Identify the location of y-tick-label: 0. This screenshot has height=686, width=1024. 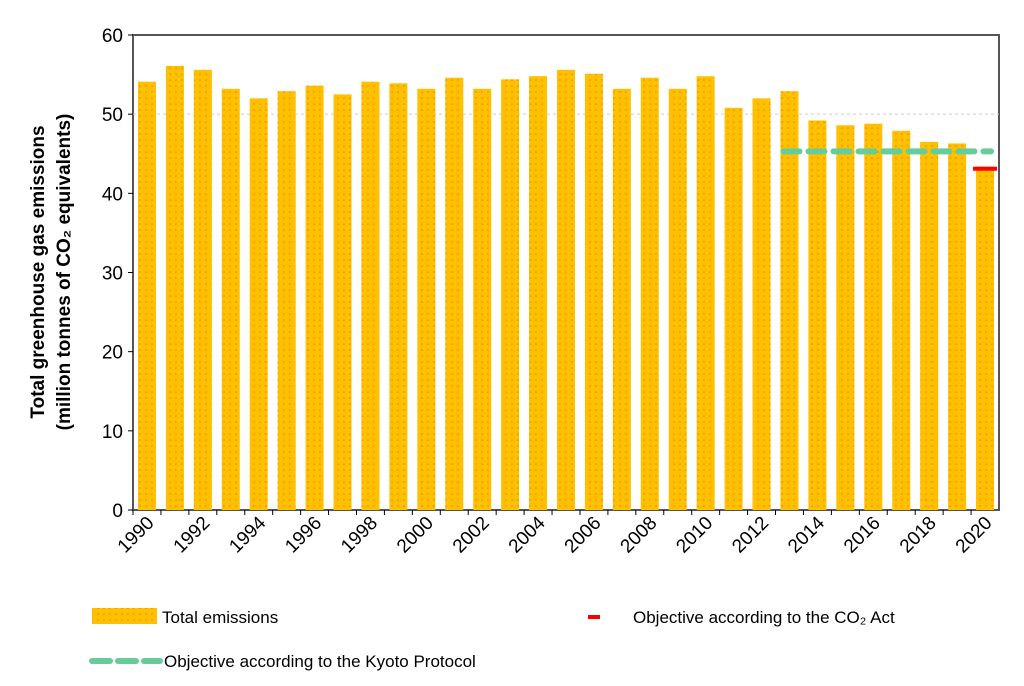
(117, 511).